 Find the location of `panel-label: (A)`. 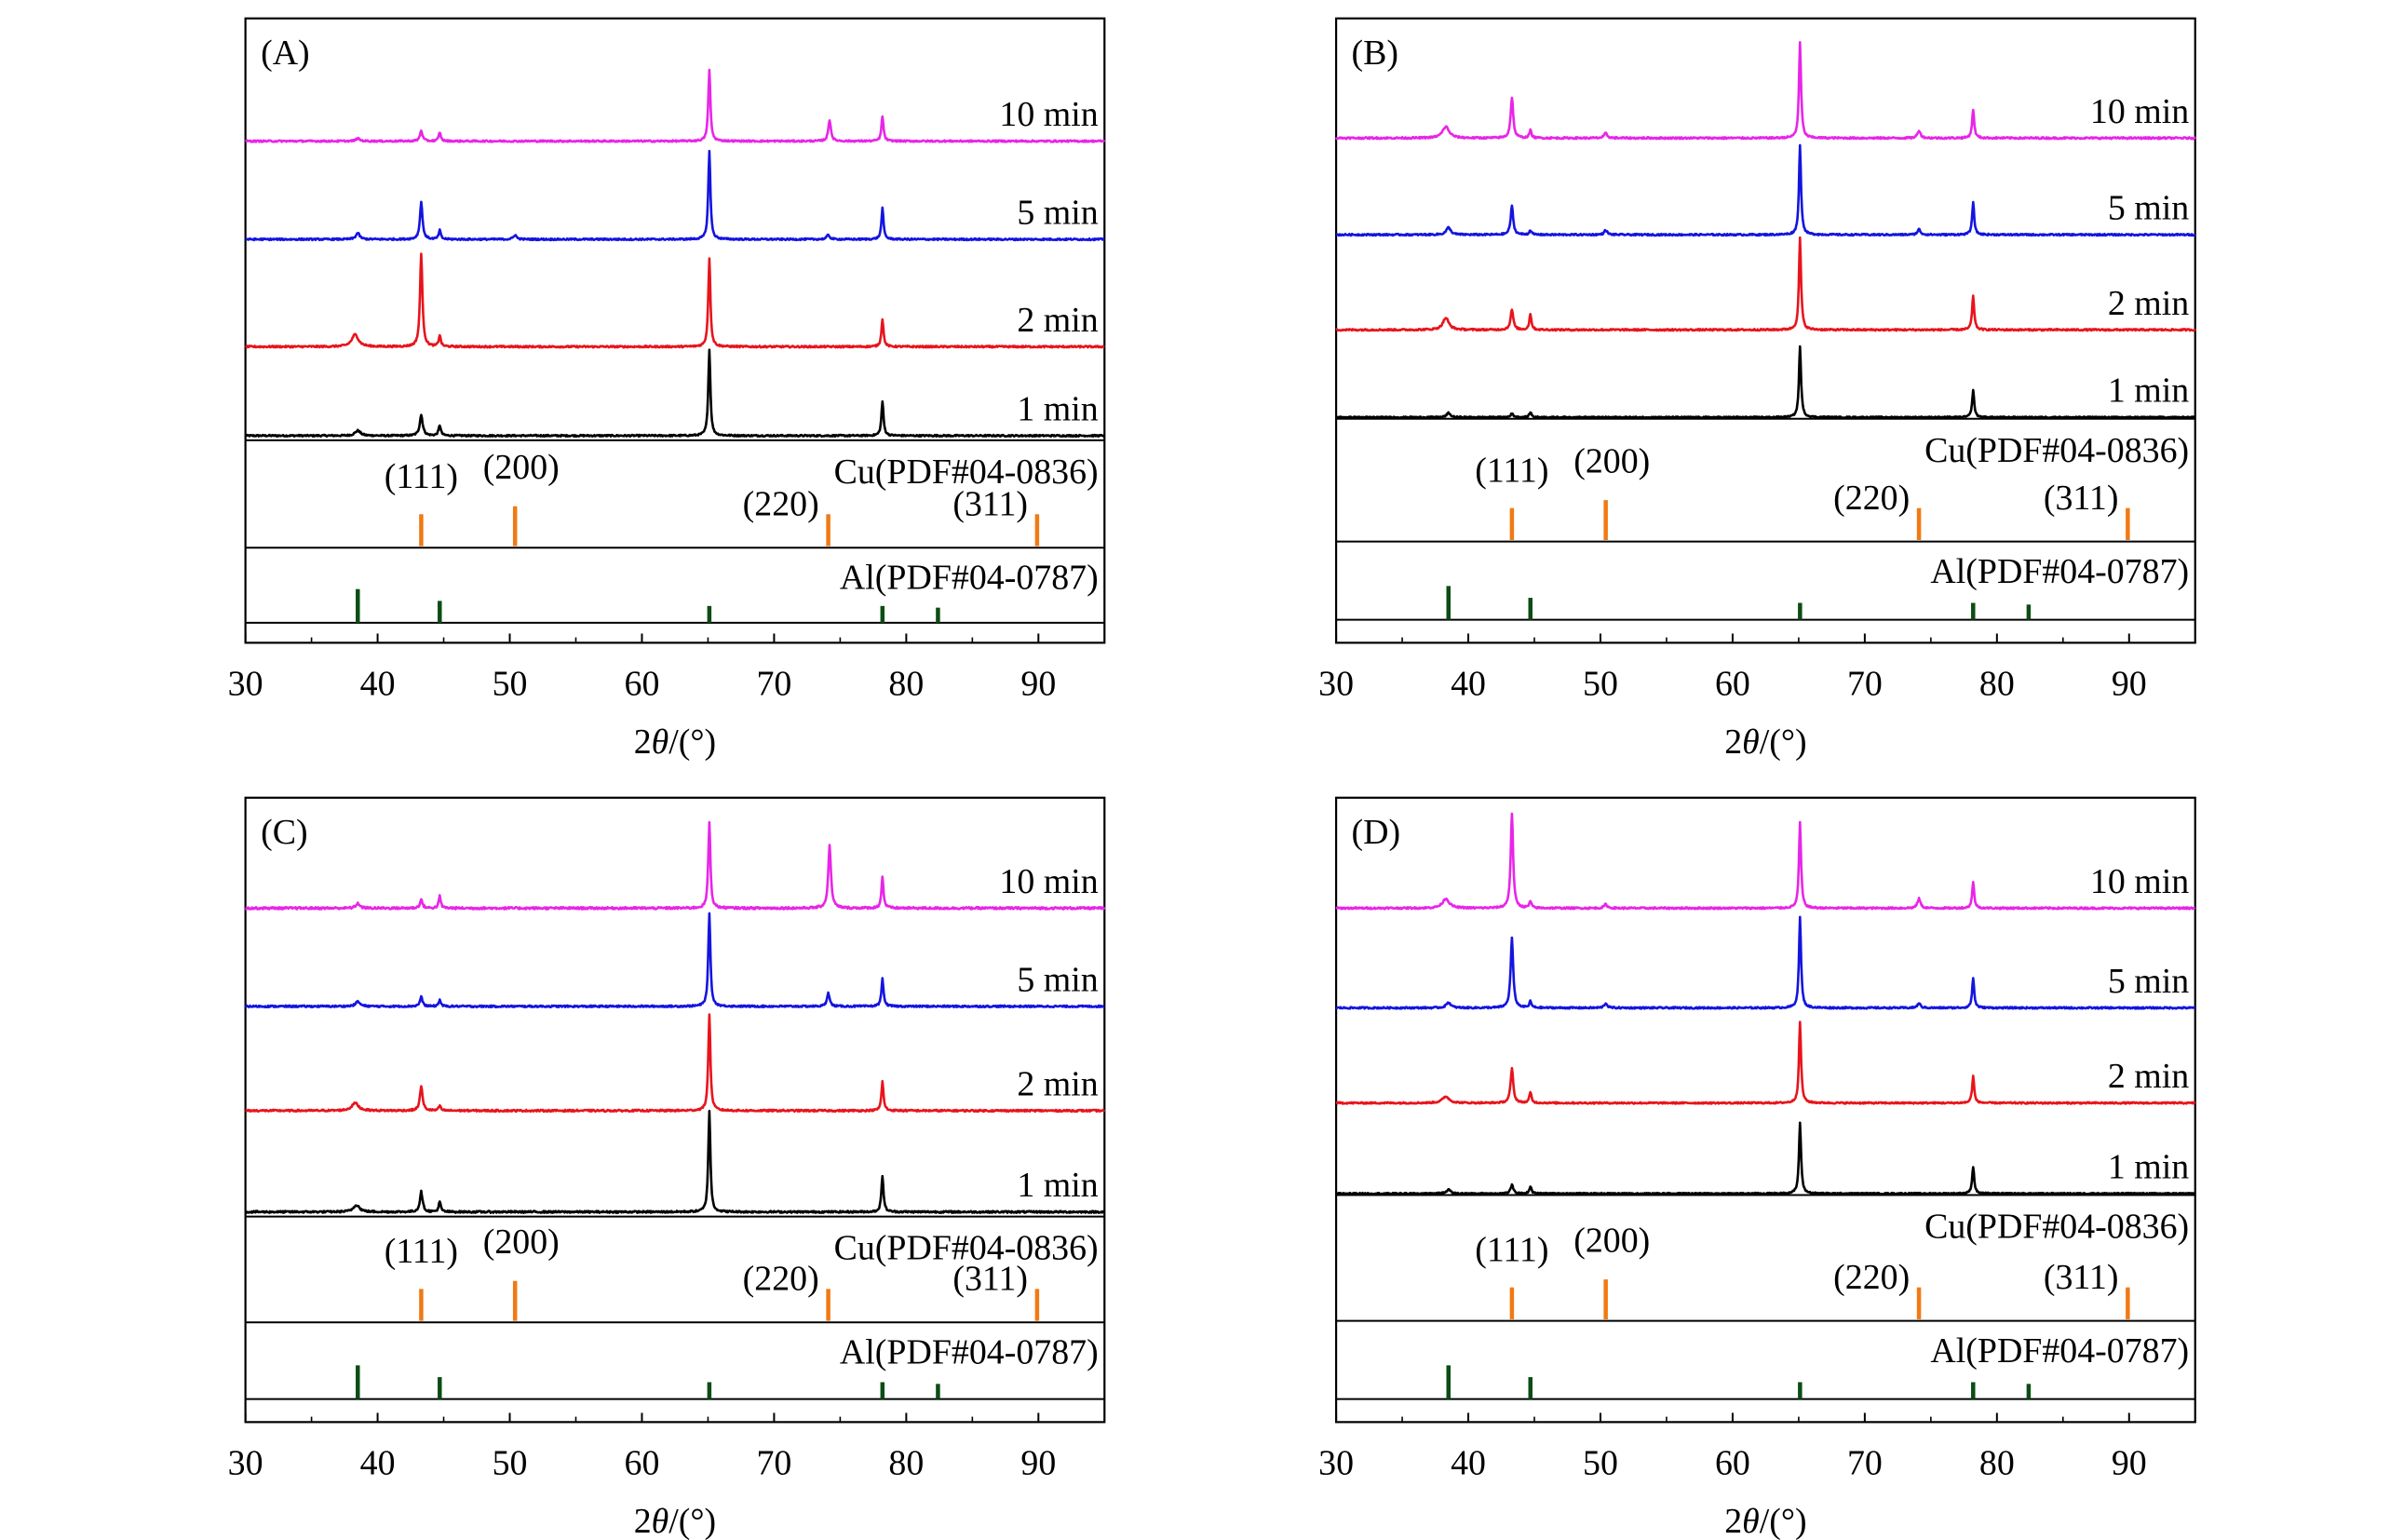

panel-label: (A) is located at coordinates (285, 53).